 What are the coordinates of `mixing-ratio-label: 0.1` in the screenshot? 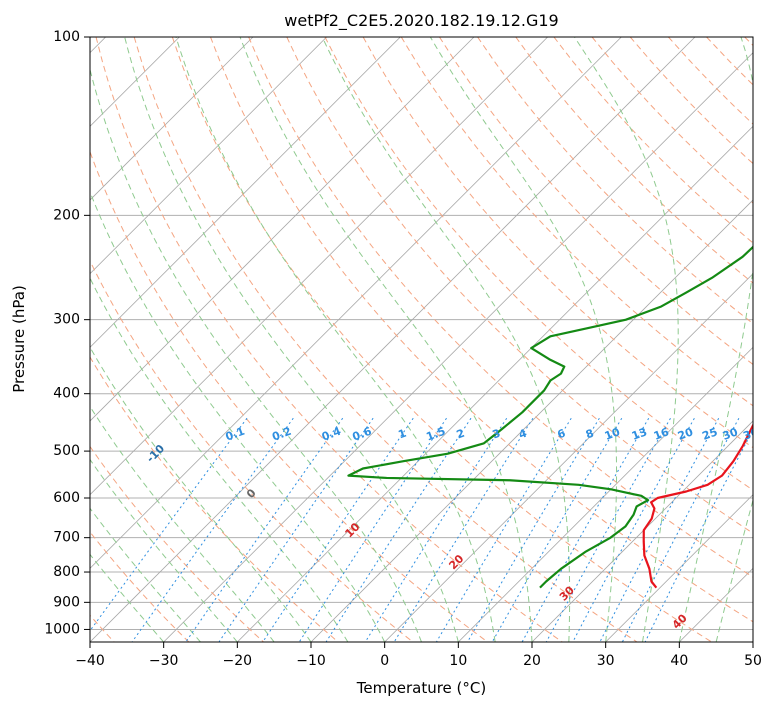 It's located at (235, 434).